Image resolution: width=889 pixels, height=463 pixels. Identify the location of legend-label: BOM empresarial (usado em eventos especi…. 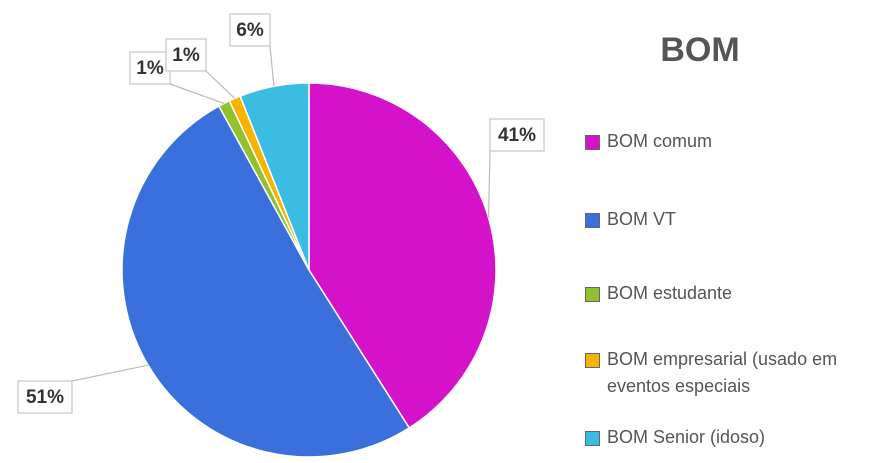
(722, 372).